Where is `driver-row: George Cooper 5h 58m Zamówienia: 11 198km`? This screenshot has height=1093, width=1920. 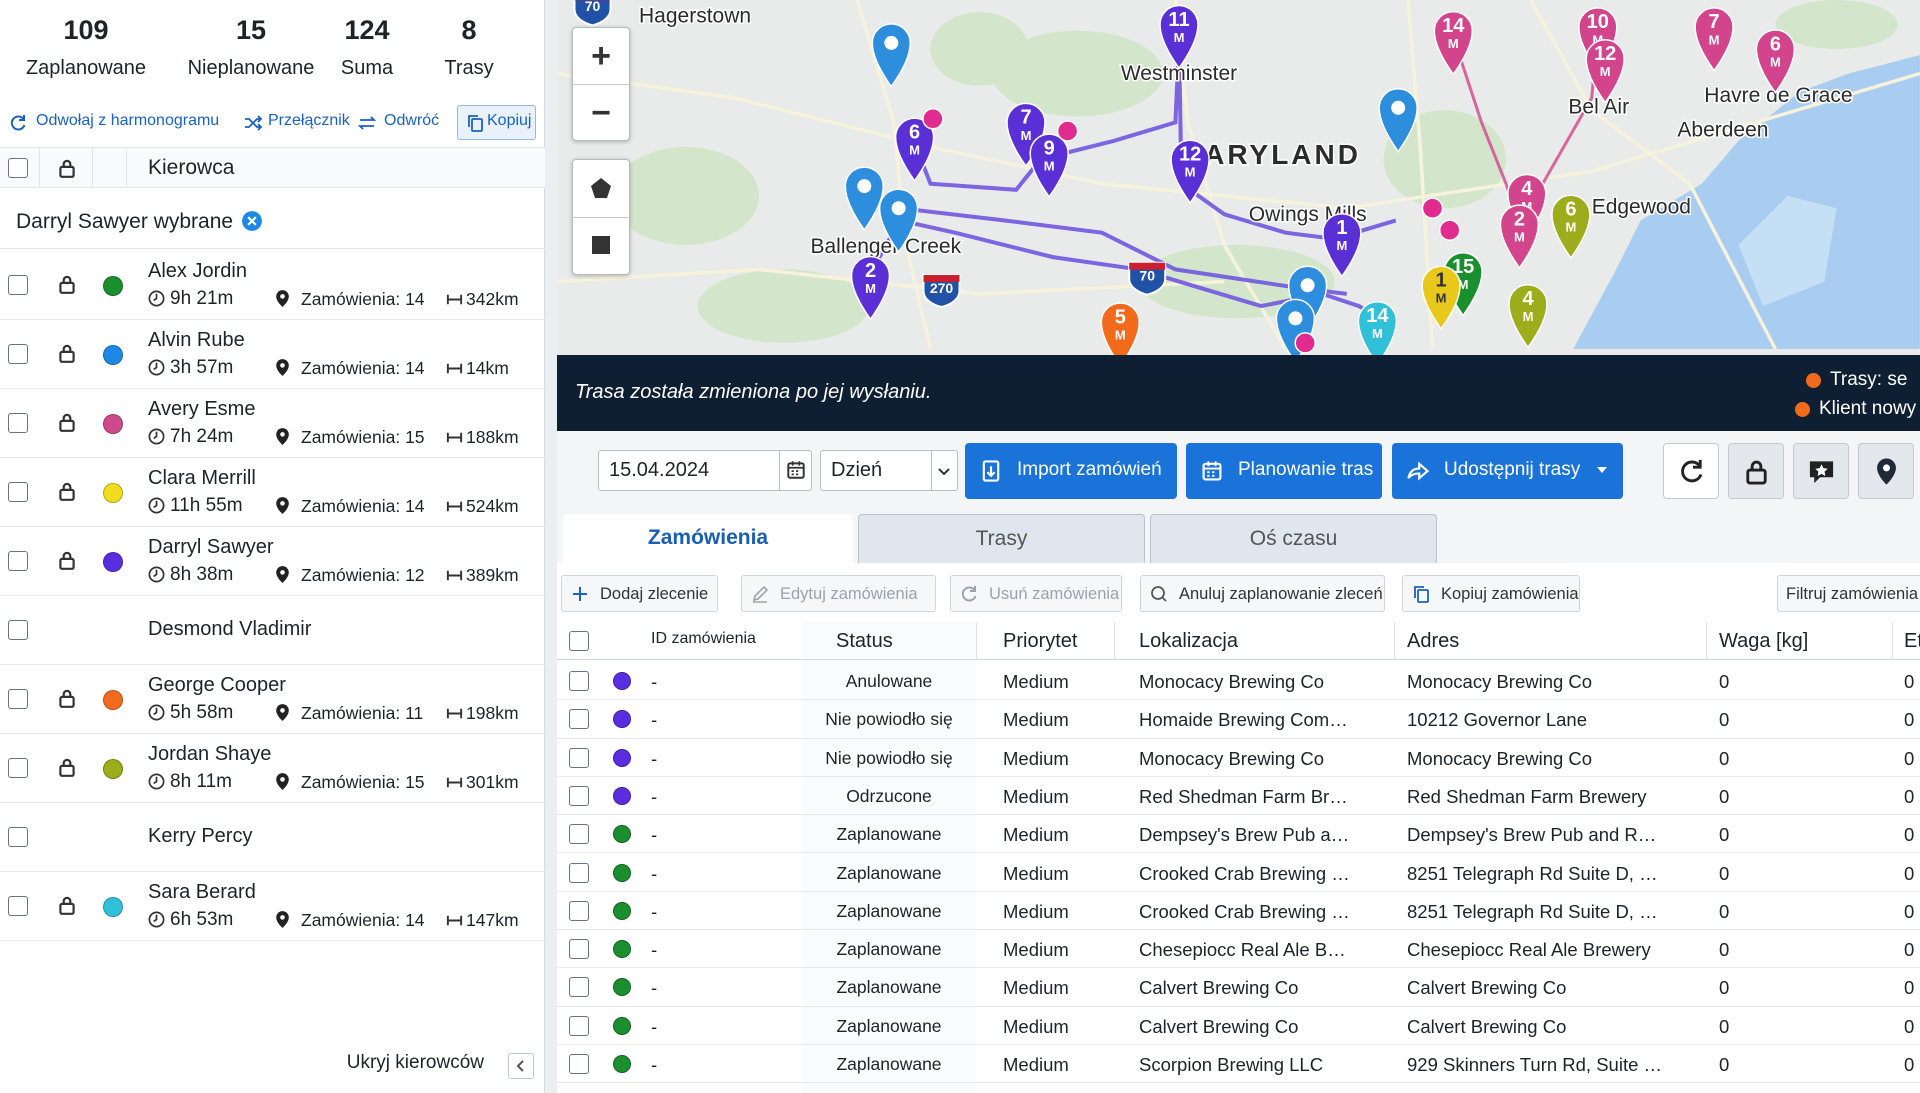 driver-row: George Cooper 5h 58m Zamówienia: 11 198km is located at coordinates (272, 699).